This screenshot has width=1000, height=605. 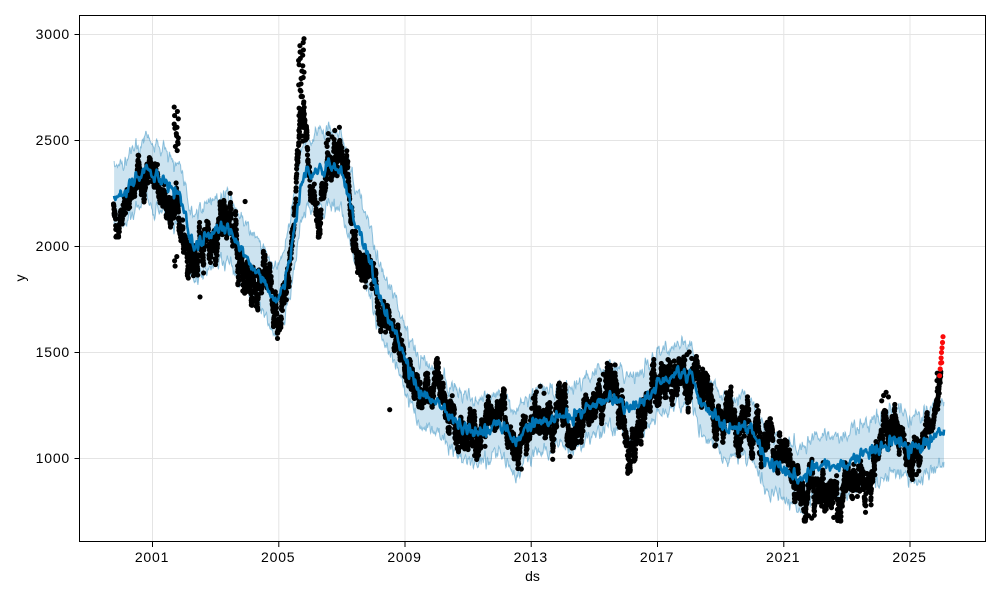 What do you see at coordinates (53, 246) in the screenshot?
I see `svg-text: 2000` at bounding box center [53, 246].